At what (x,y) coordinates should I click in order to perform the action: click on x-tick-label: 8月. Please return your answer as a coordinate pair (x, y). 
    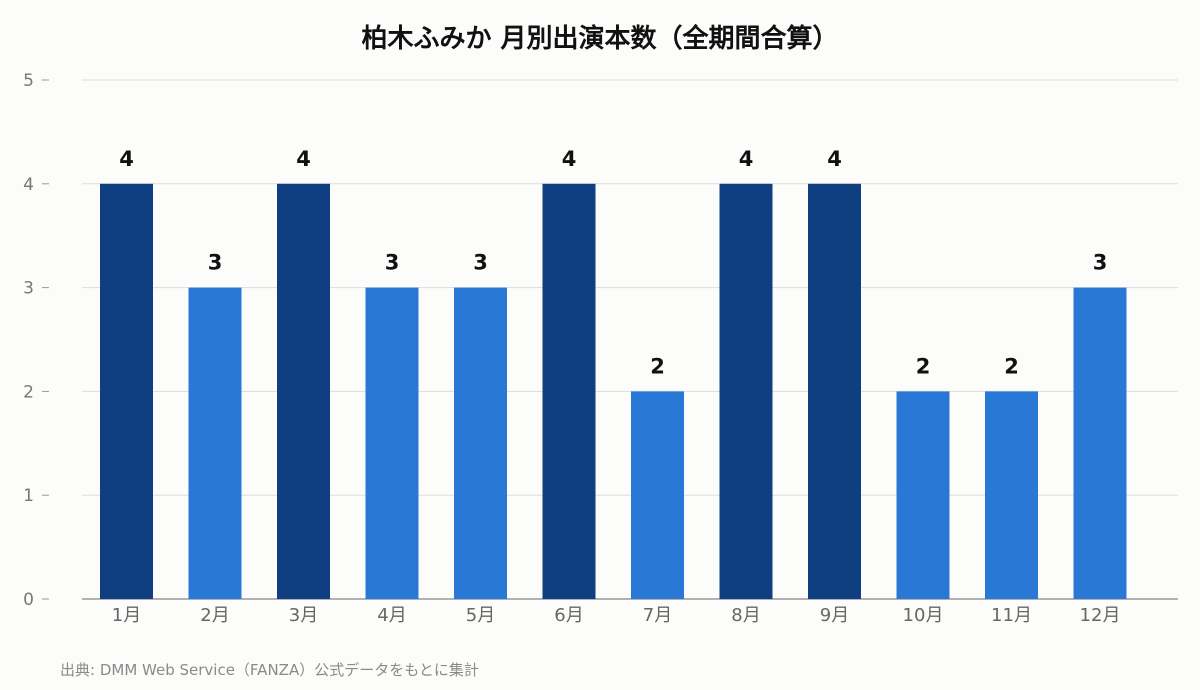
    Looking at the image, I should click on (745, 615).